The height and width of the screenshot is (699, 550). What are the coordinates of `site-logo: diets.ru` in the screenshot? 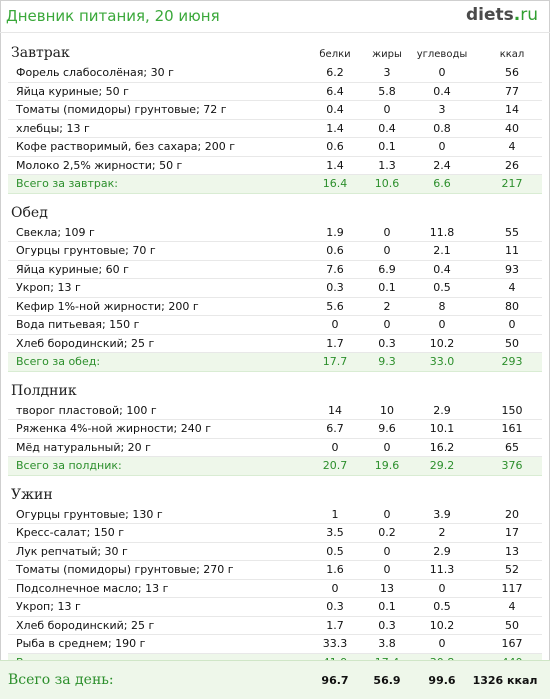 It's located at (502, 15).